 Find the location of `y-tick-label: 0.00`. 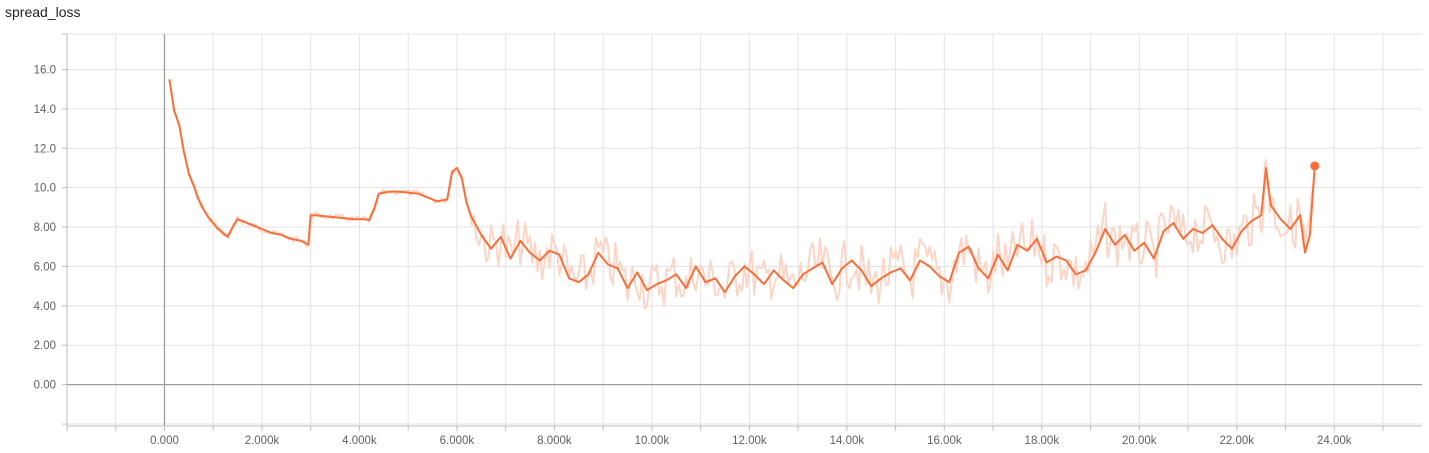

y-tick-label: 0.00 is located at coordinates (45, 386).